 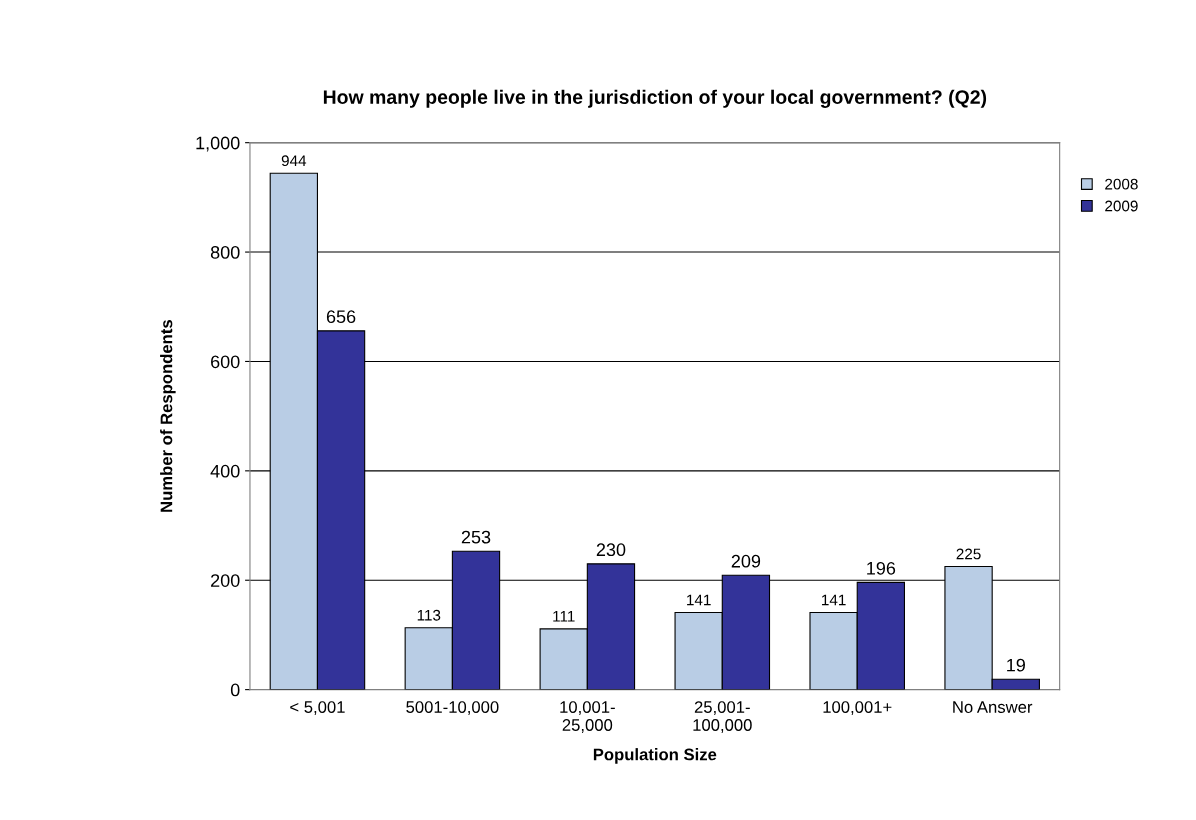 What do you see at coordinates (655, 756) in the screenshot?
I see `x-axis-title: Population Size` at bounding box center [655, 756].